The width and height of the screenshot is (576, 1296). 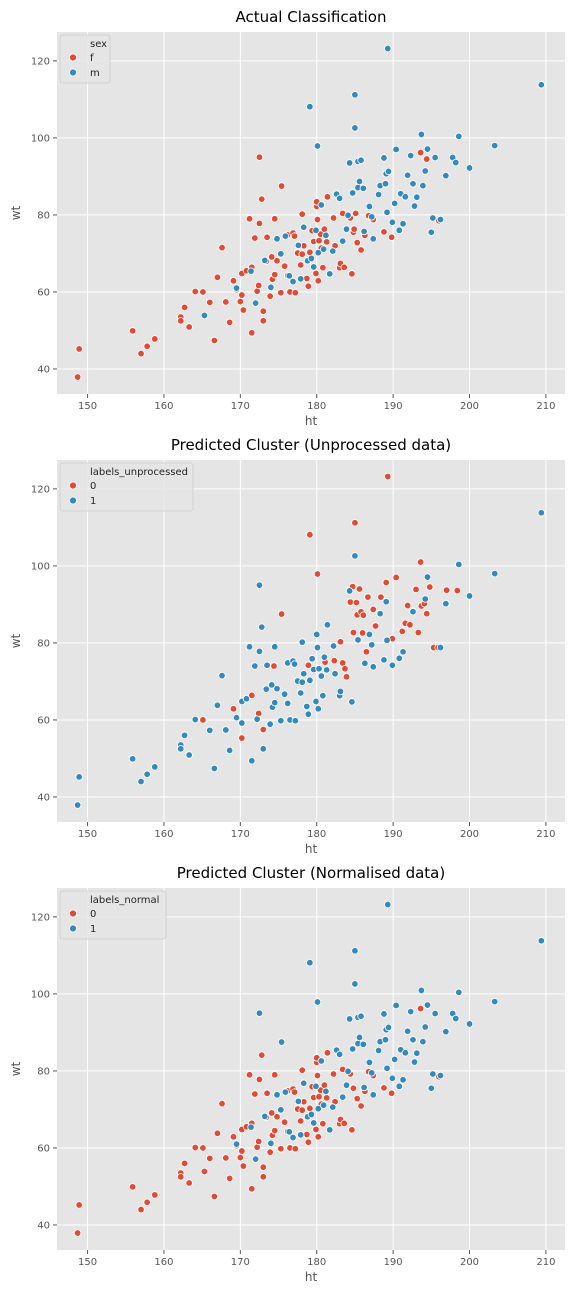 What do you see at coordinates (545, 406) in the screenshot?
I see `x-tick-label: 210` at bounding box center [545, 406].